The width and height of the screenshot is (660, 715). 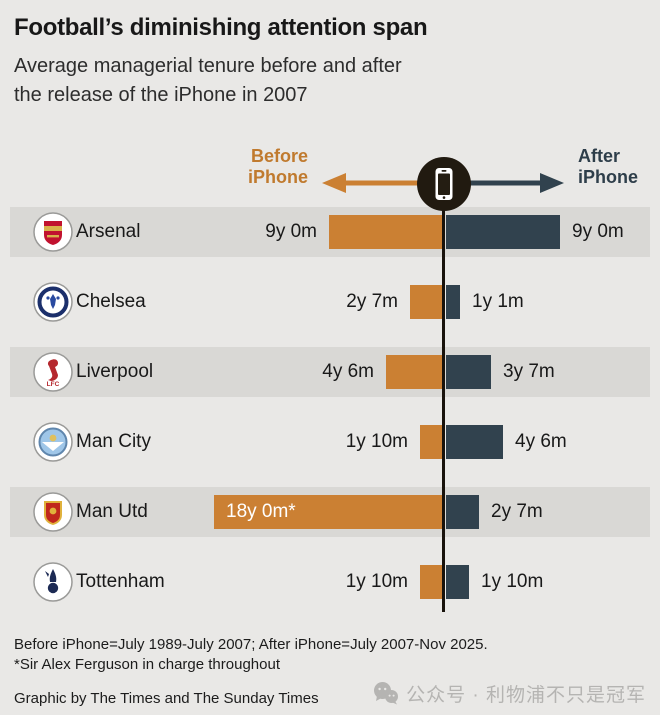 I want to click on subtitle-line-2: the release of the iPhone in 2007, so click(x=161, y=95).